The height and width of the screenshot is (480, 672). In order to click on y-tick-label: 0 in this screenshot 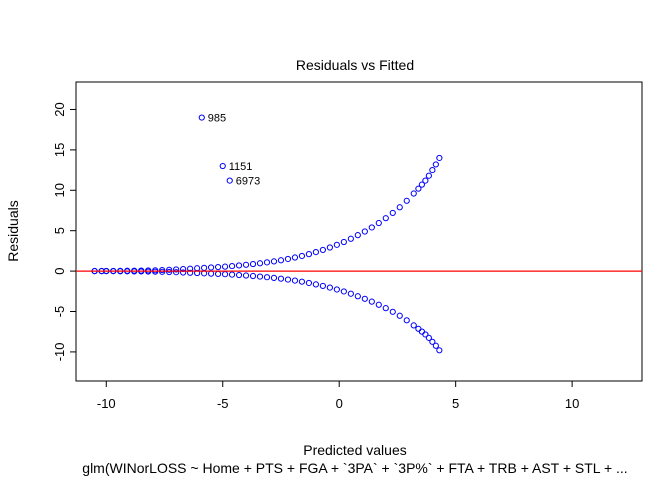, I will do `click(59, 270)`.